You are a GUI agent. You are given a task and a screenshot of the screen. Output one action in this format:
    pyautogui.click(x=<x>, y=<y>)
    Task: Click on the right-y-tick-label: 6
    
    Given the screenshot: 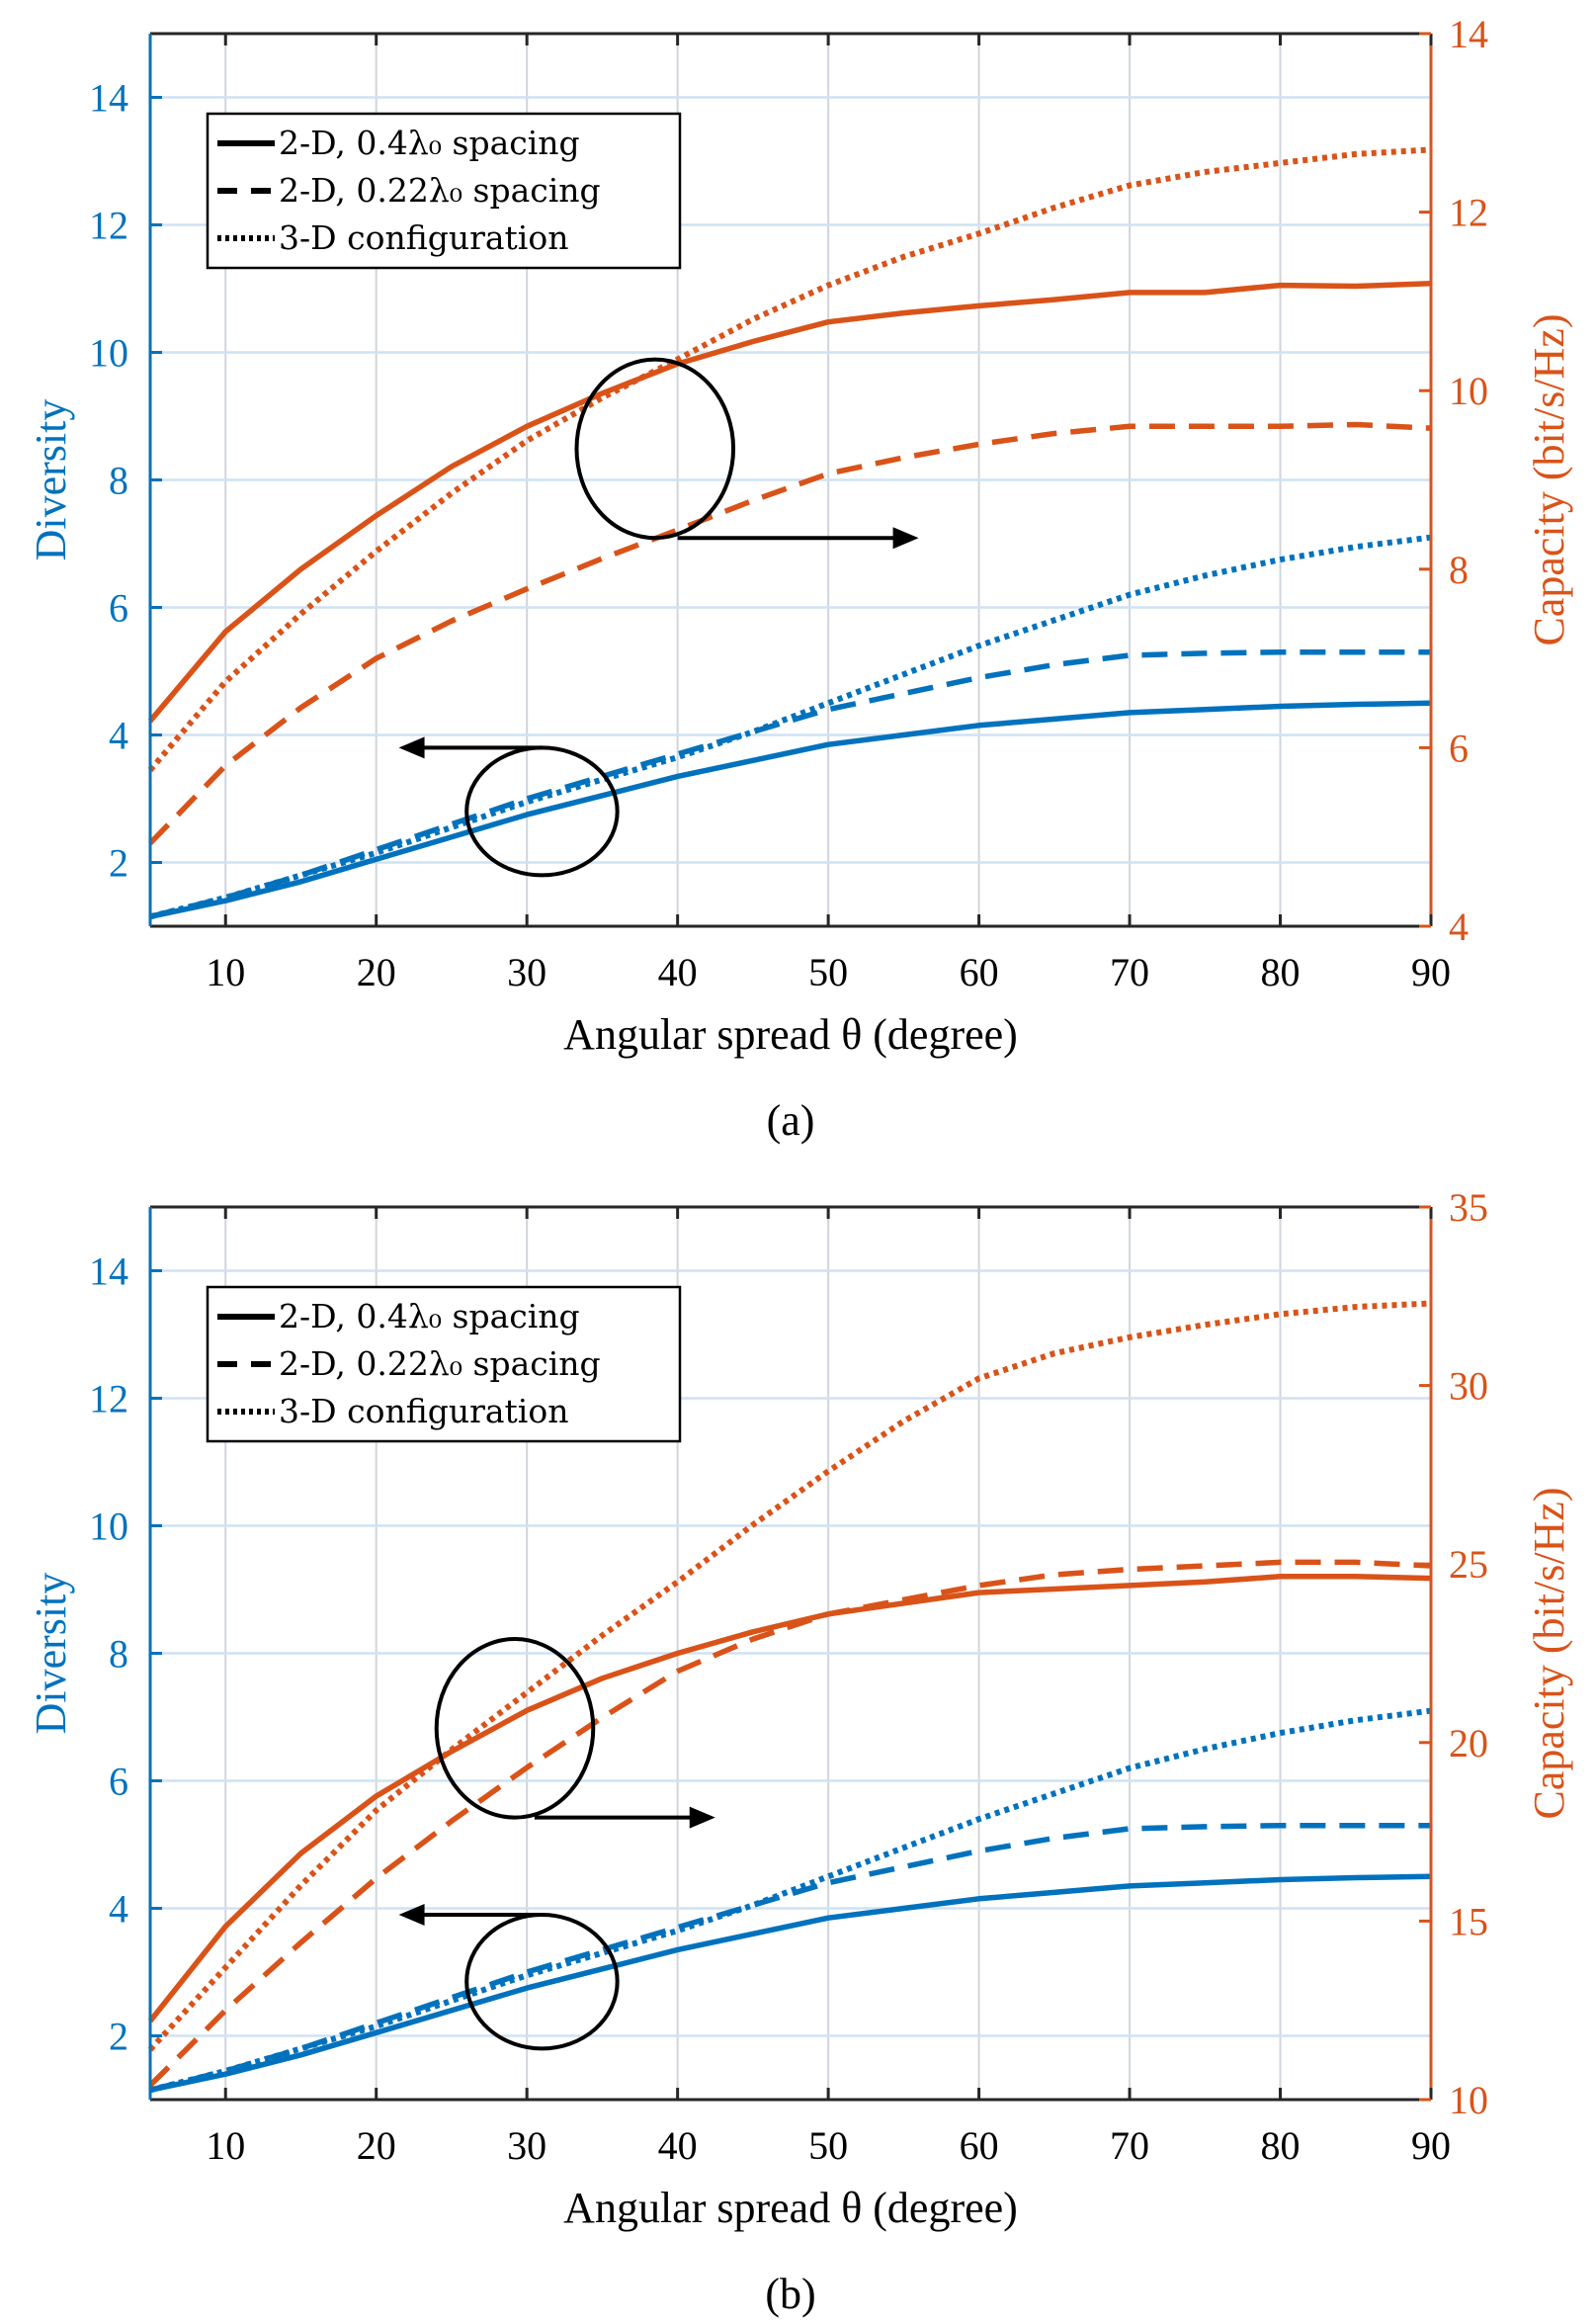 What is the action you would take?
    pyautogui.click(x=1459, y=748)
    